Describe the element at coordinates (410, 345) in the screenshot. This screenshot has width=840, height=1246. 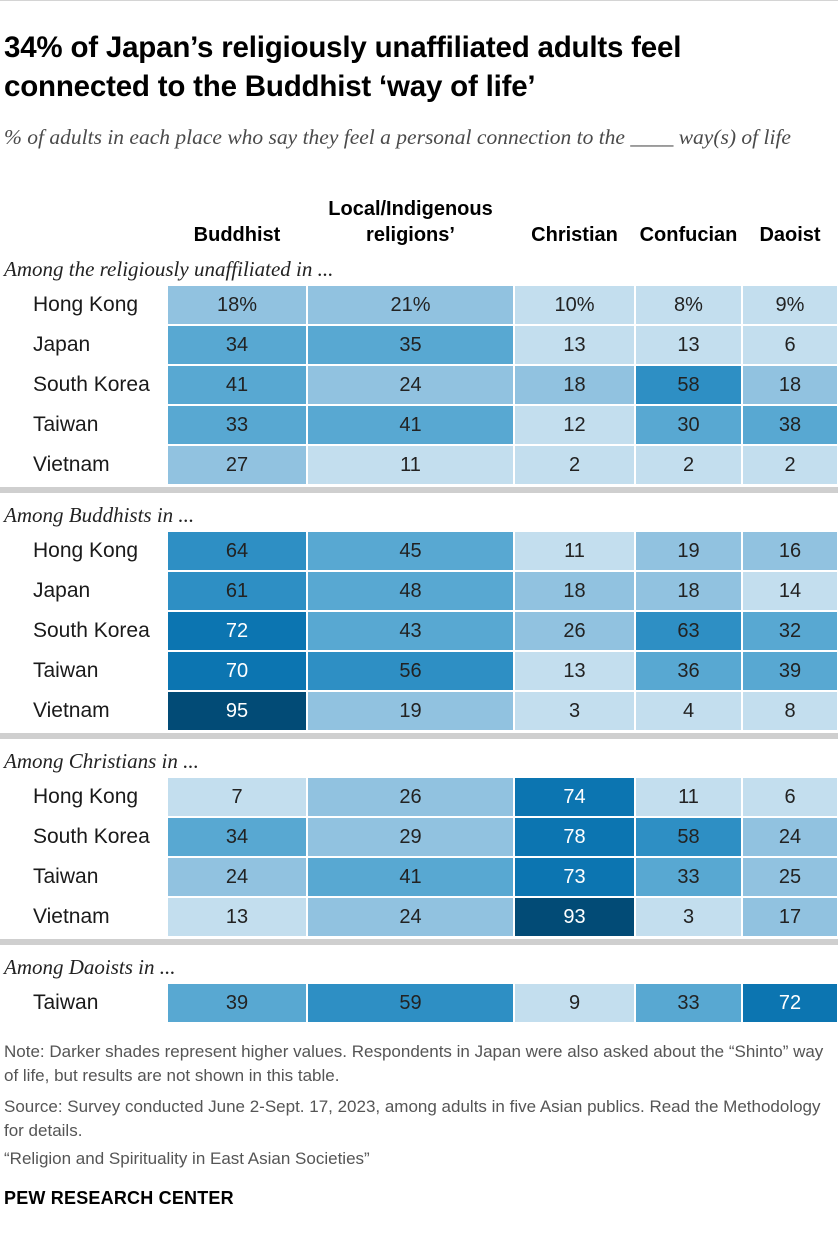
I see `table-cell-local-indigenous: 35` at that location.